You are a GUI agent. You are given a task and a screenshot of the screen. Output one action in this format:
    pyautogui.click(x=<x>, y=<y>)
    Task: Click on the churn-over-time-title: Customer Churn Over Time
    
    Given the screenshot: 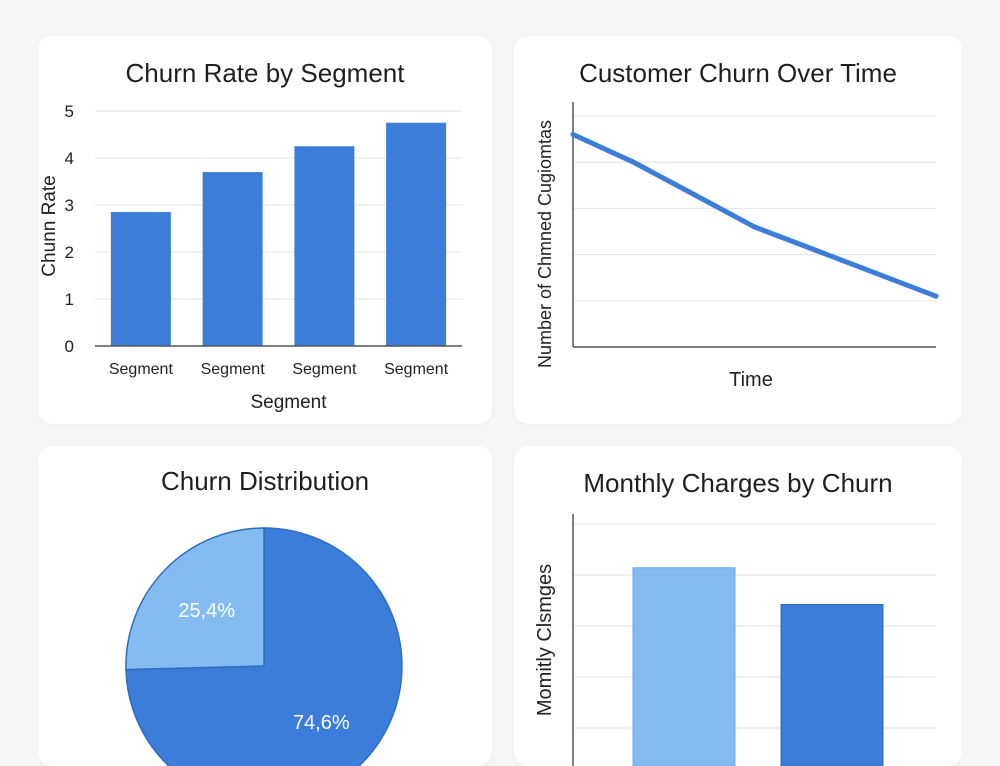 What is the action you would take?
    pyautogui.click(x=738, y=73)
    